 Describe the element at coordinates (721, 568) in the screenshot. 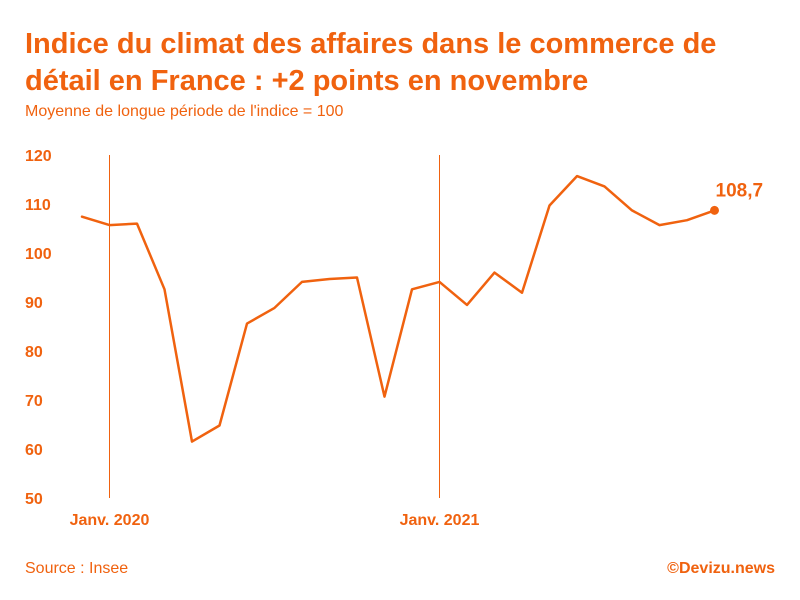

I see `brand-credit: ©Devizu.news` at that location.